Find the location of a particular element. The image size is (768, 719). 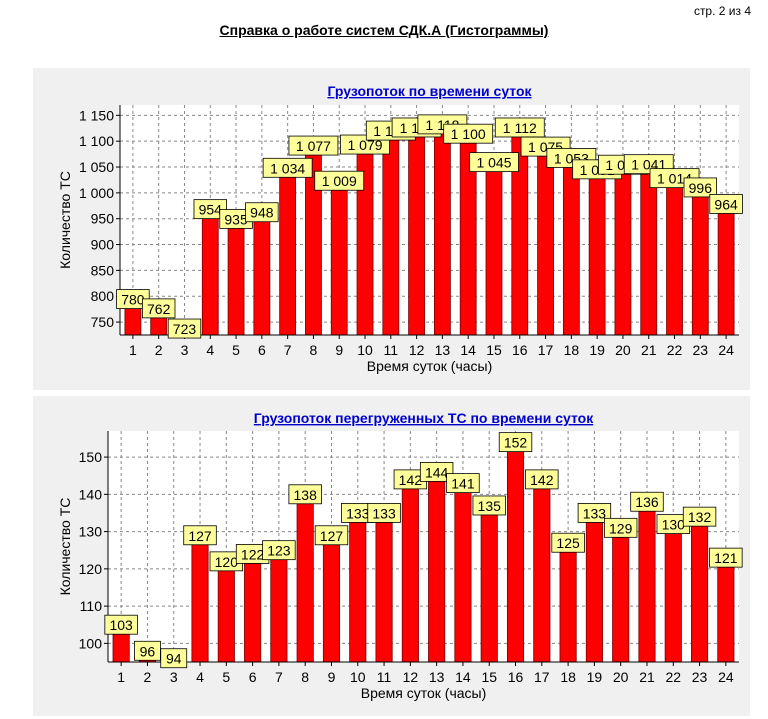

x-tick-label: 11 is located at coordinates (384, 677).